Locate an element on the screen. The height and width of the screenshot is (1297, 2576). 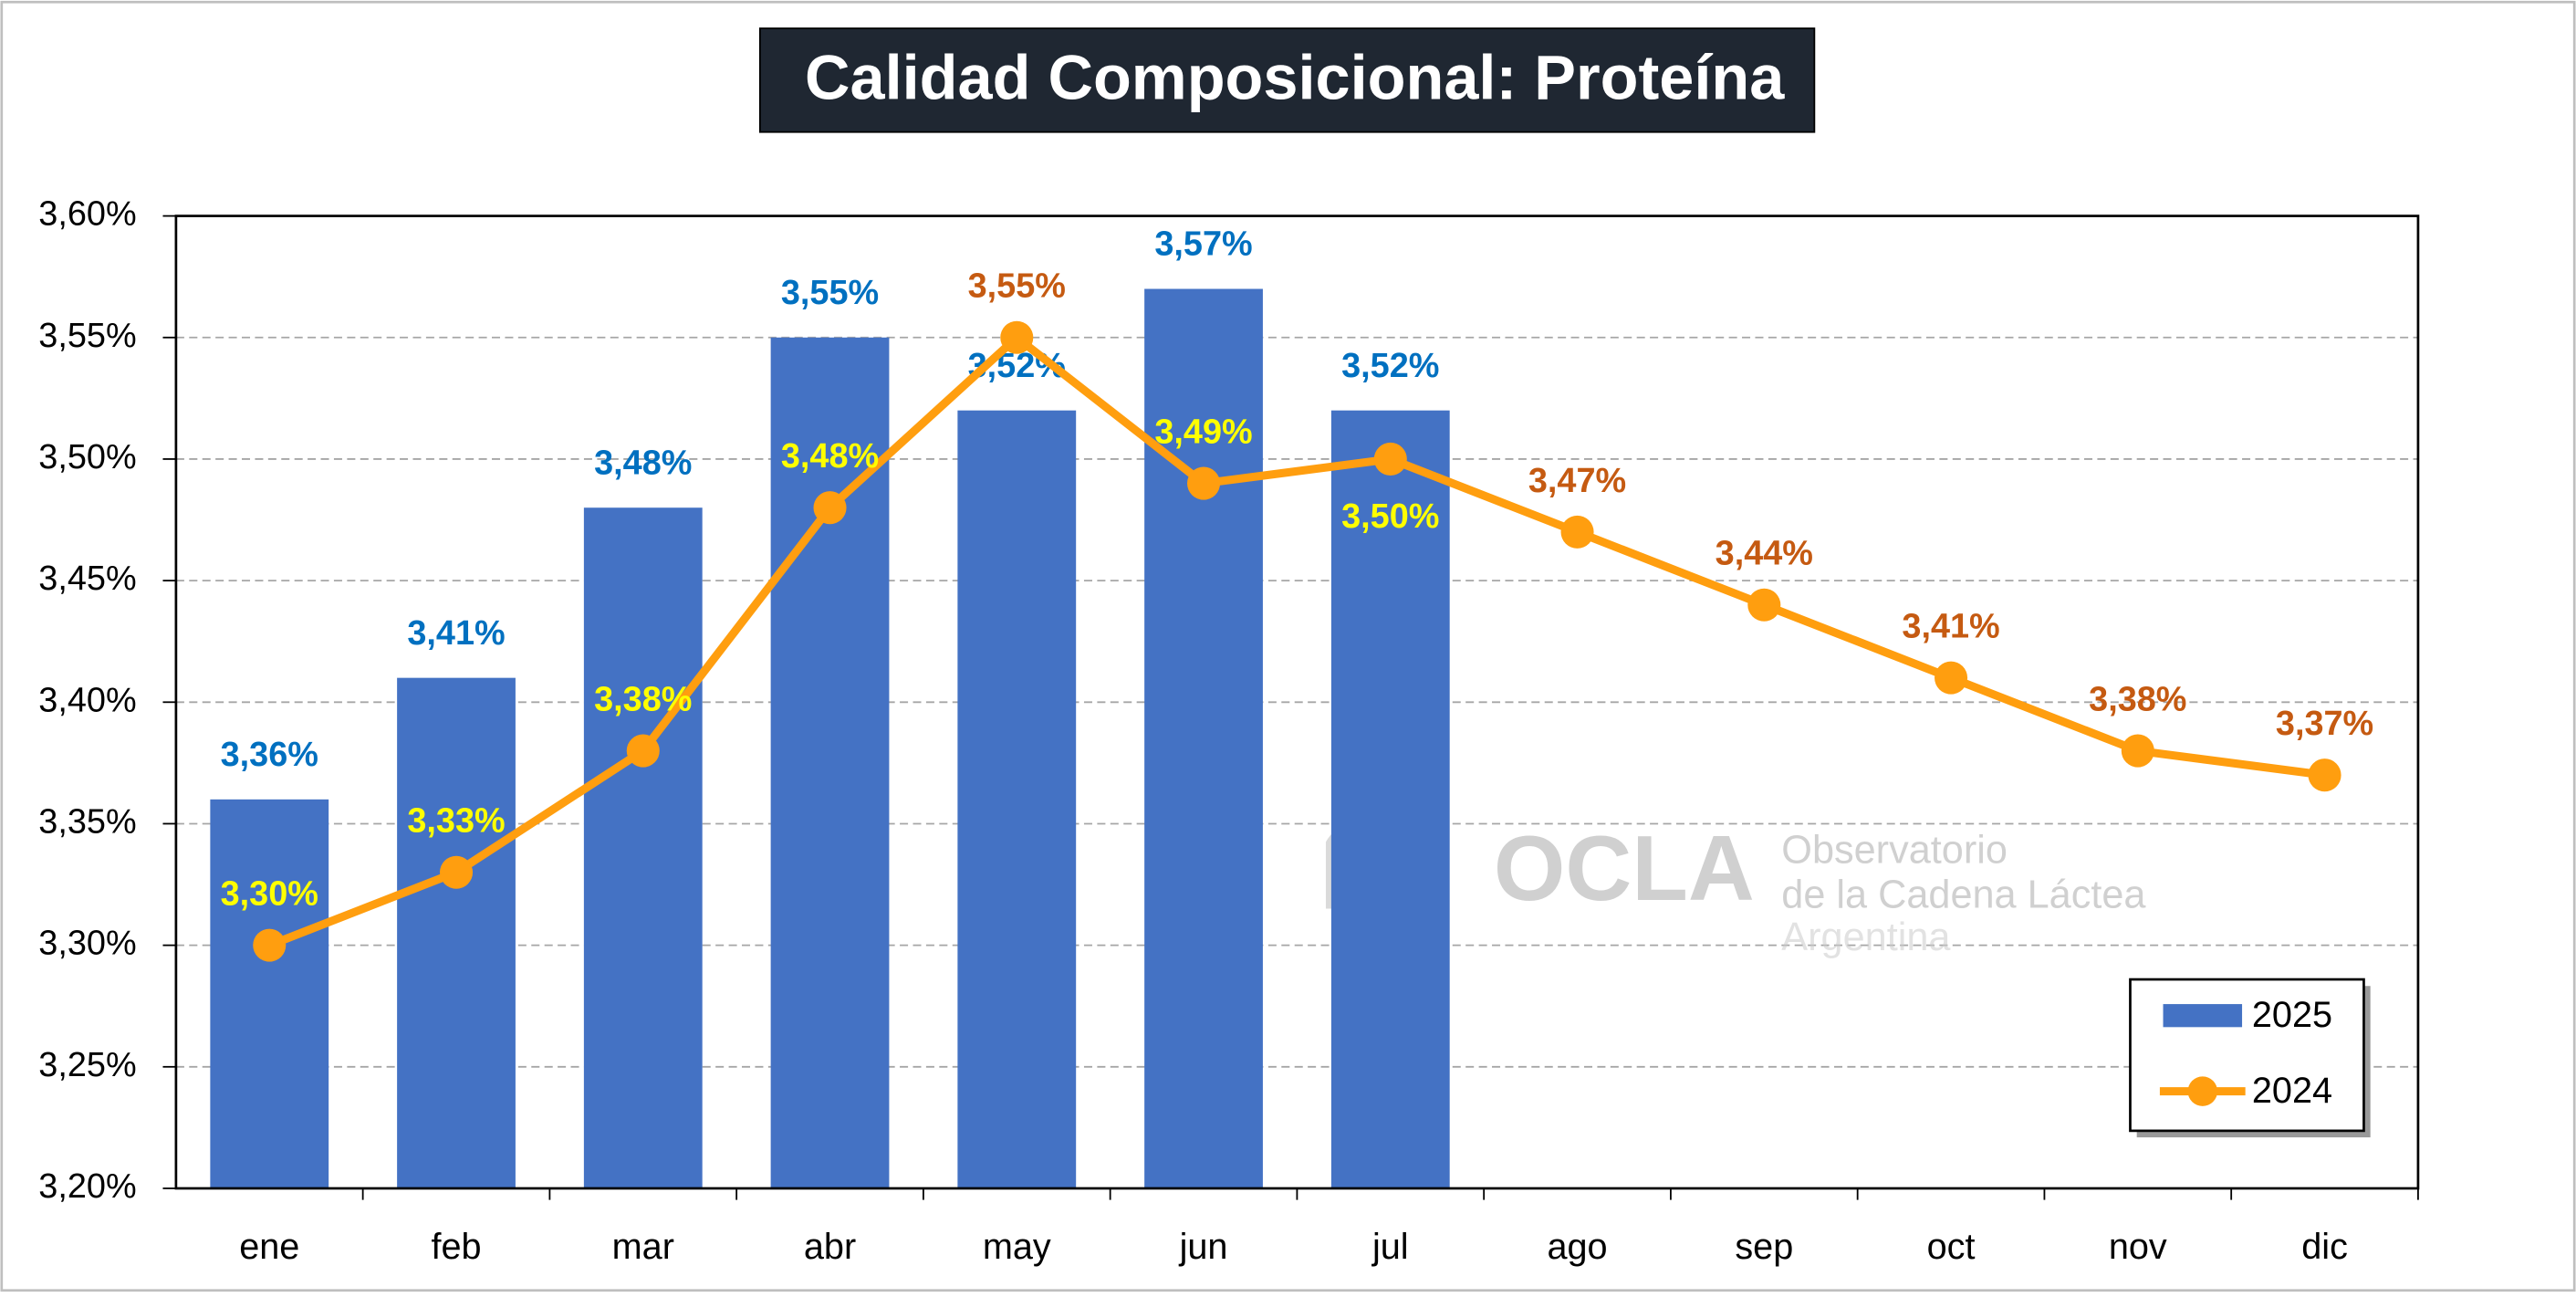
line-value-label: 3,41% is located at coordinates (1950, 627).